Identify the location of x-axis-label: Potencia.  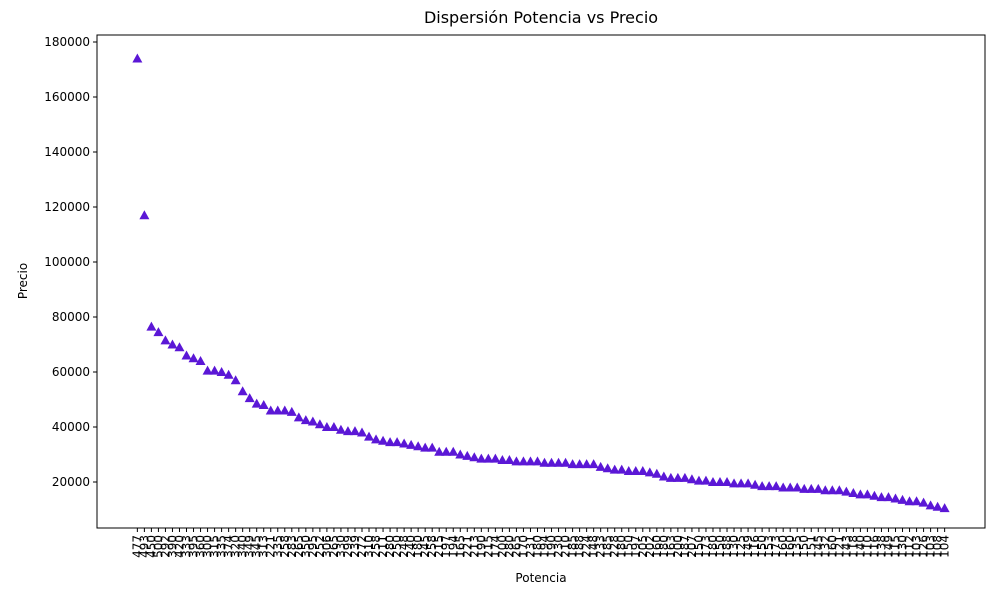
(540, 578).